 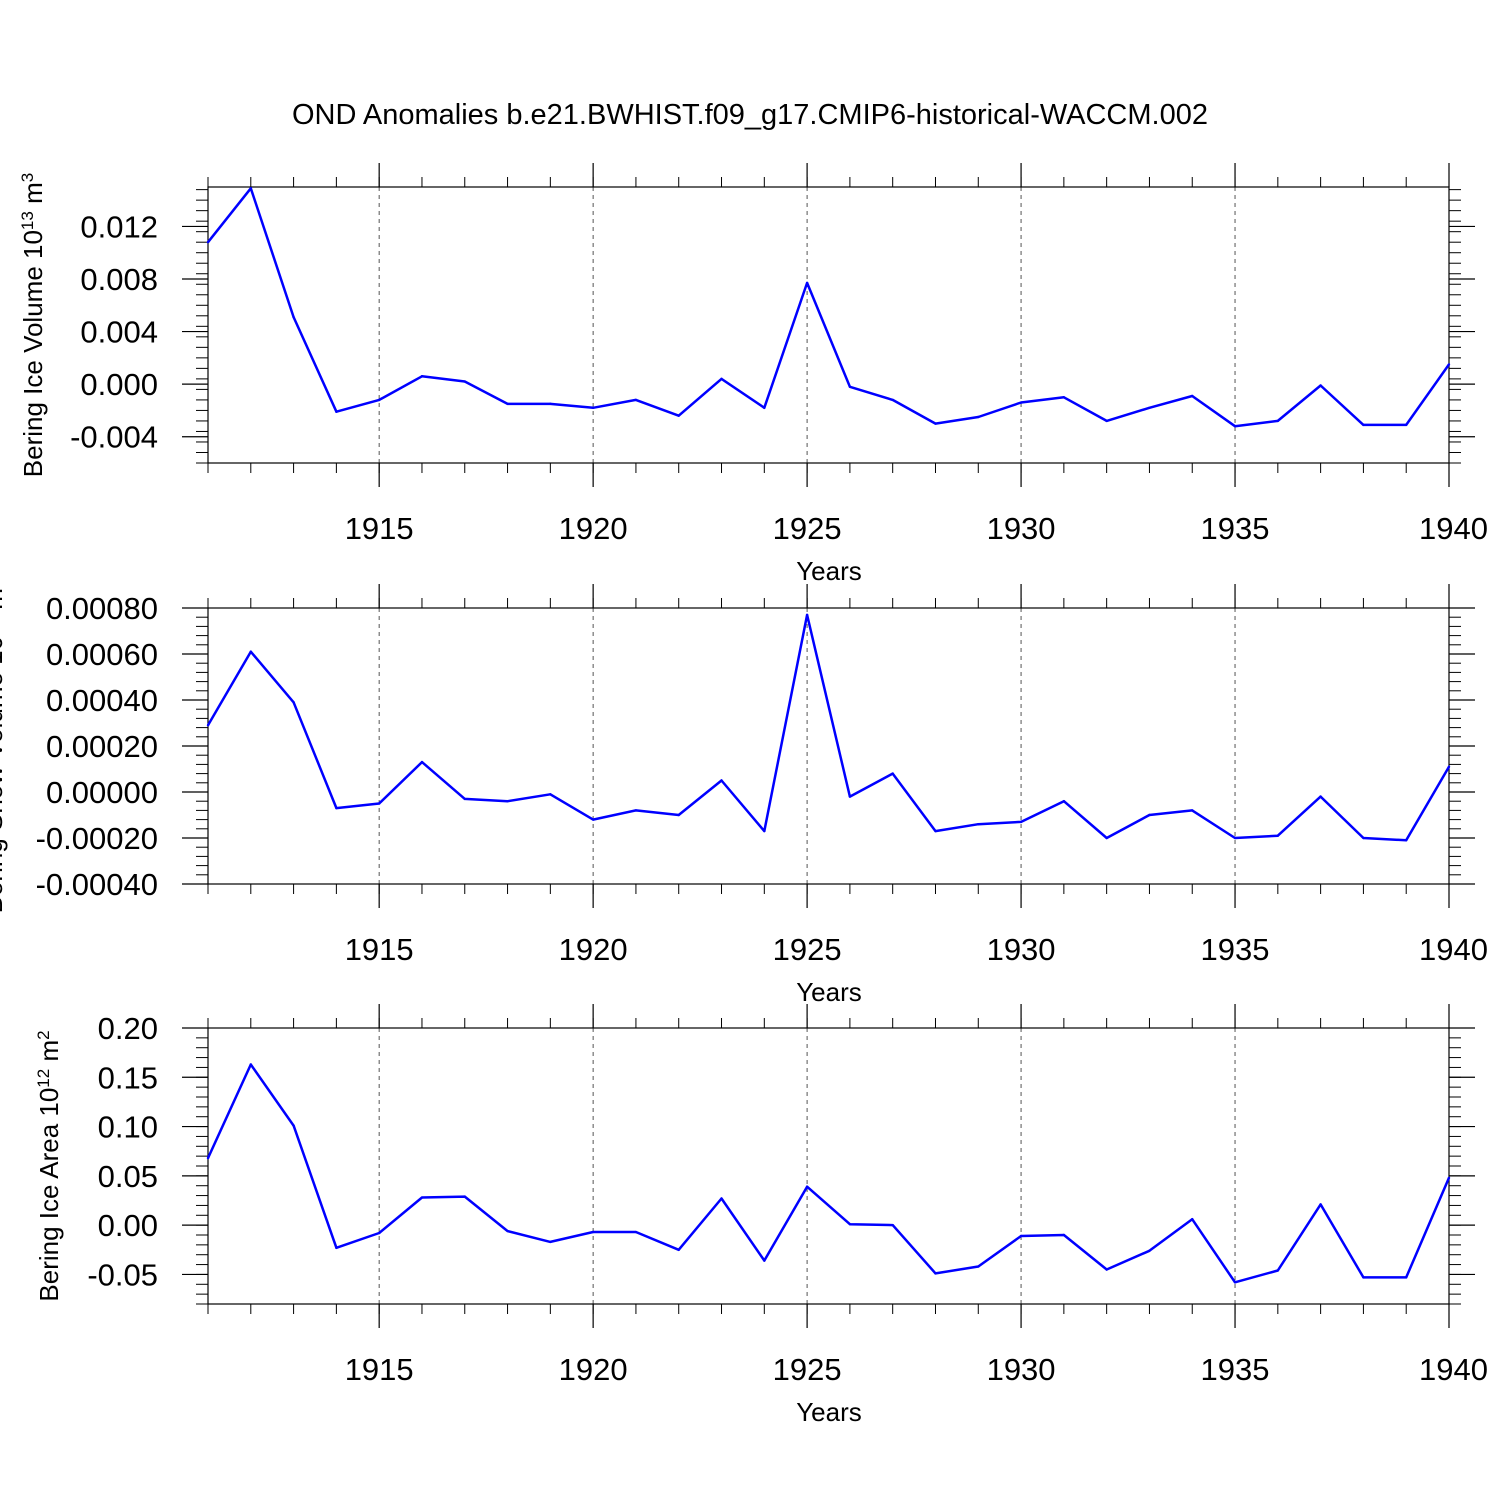 I want to click on y-axis-label-text: Bering Ice Area, so click(x=49, y=1209).